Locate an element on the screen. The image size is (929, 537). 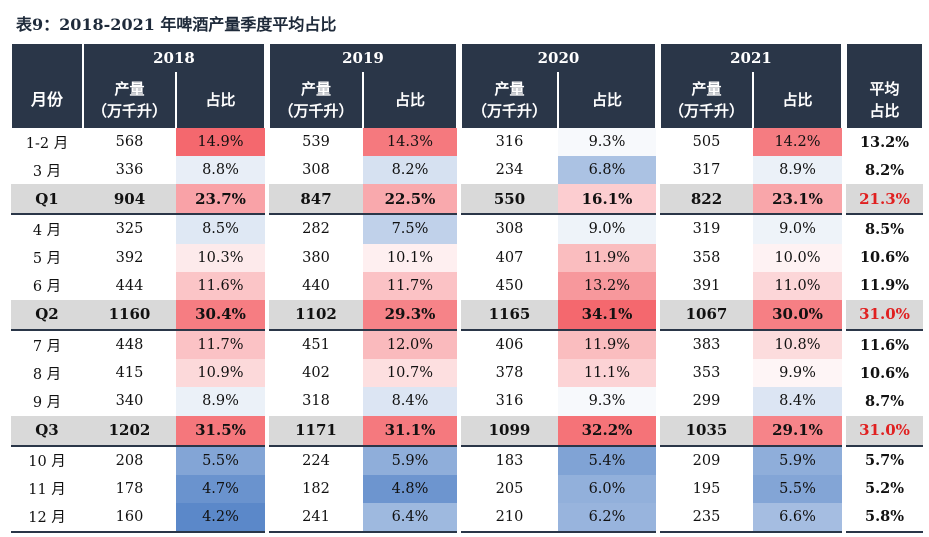
output-cell: 378 is located at coordinates (509, 373).